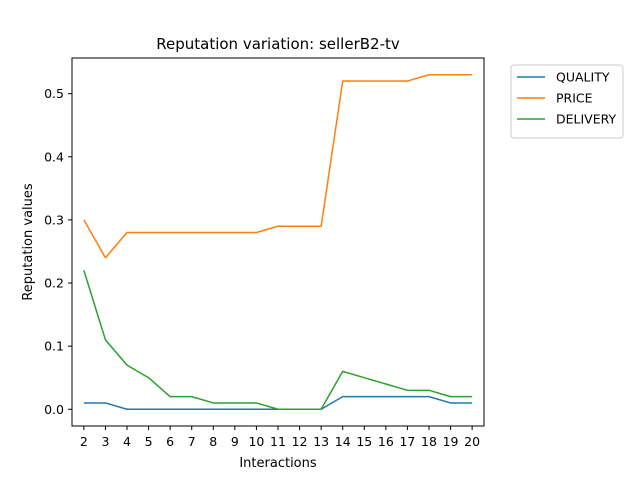  I want to click on legend-label-delivery: DELIVERY, so click(586, 119).